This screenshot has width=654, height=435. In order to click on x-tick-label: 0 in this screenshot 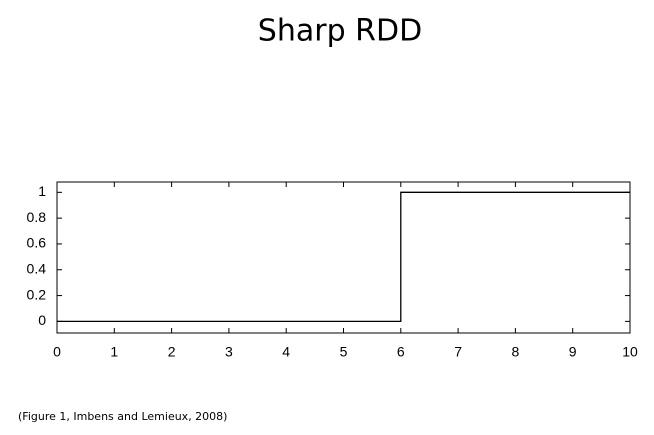, I will do `click(57, 352)`.